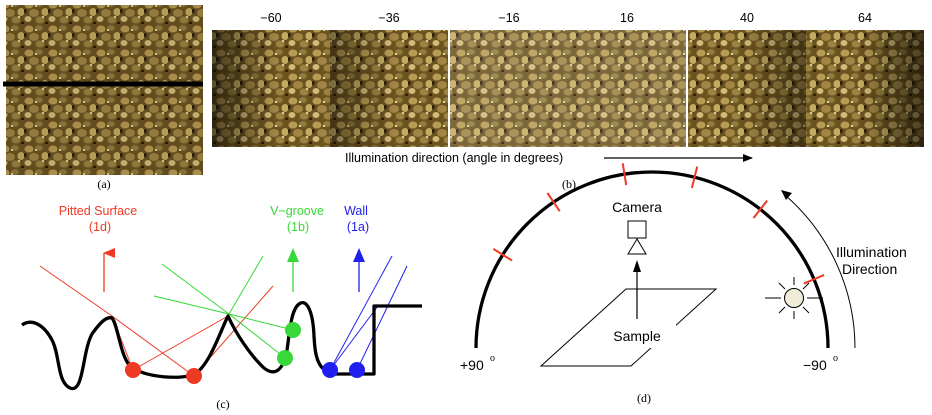  I want to click on plus-90-label: +90, so click(472, 365).